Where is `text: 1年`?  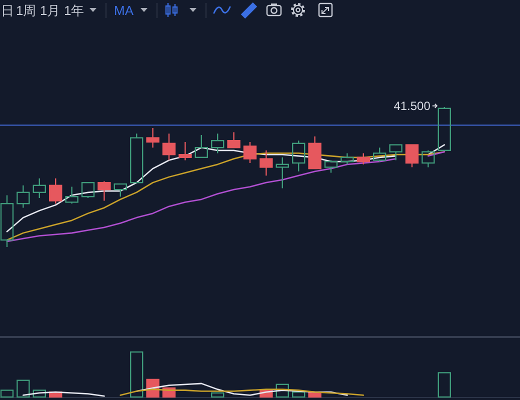
text: 1年 is located at coordinates (74, 10).